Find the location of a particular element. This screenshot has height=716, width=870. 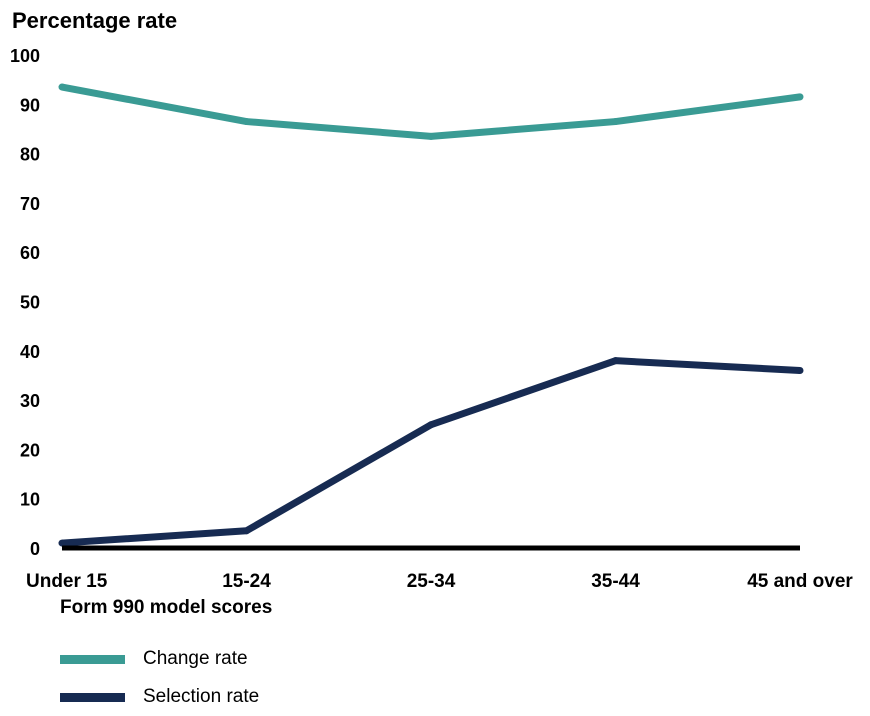

y-tick-label: 90 is located at coordinates (30, 105).